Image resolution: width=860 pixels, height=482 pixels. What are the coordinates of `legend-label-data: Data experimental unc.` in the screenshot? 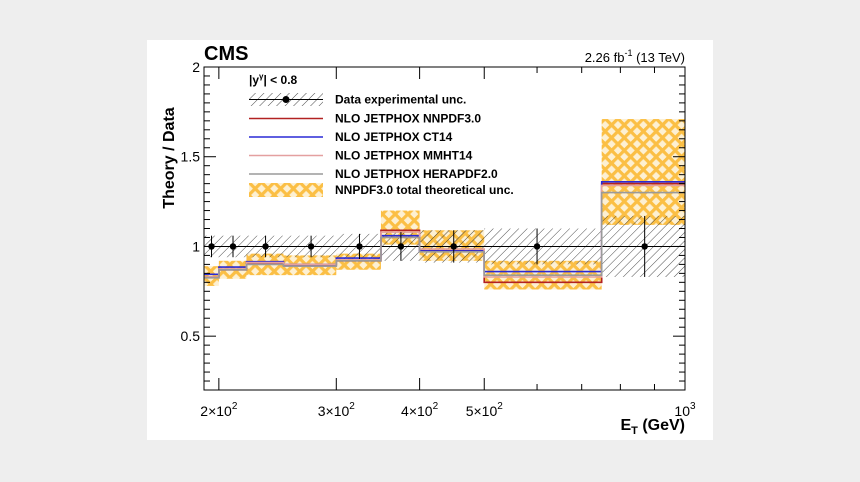 It's located at (400, 100).